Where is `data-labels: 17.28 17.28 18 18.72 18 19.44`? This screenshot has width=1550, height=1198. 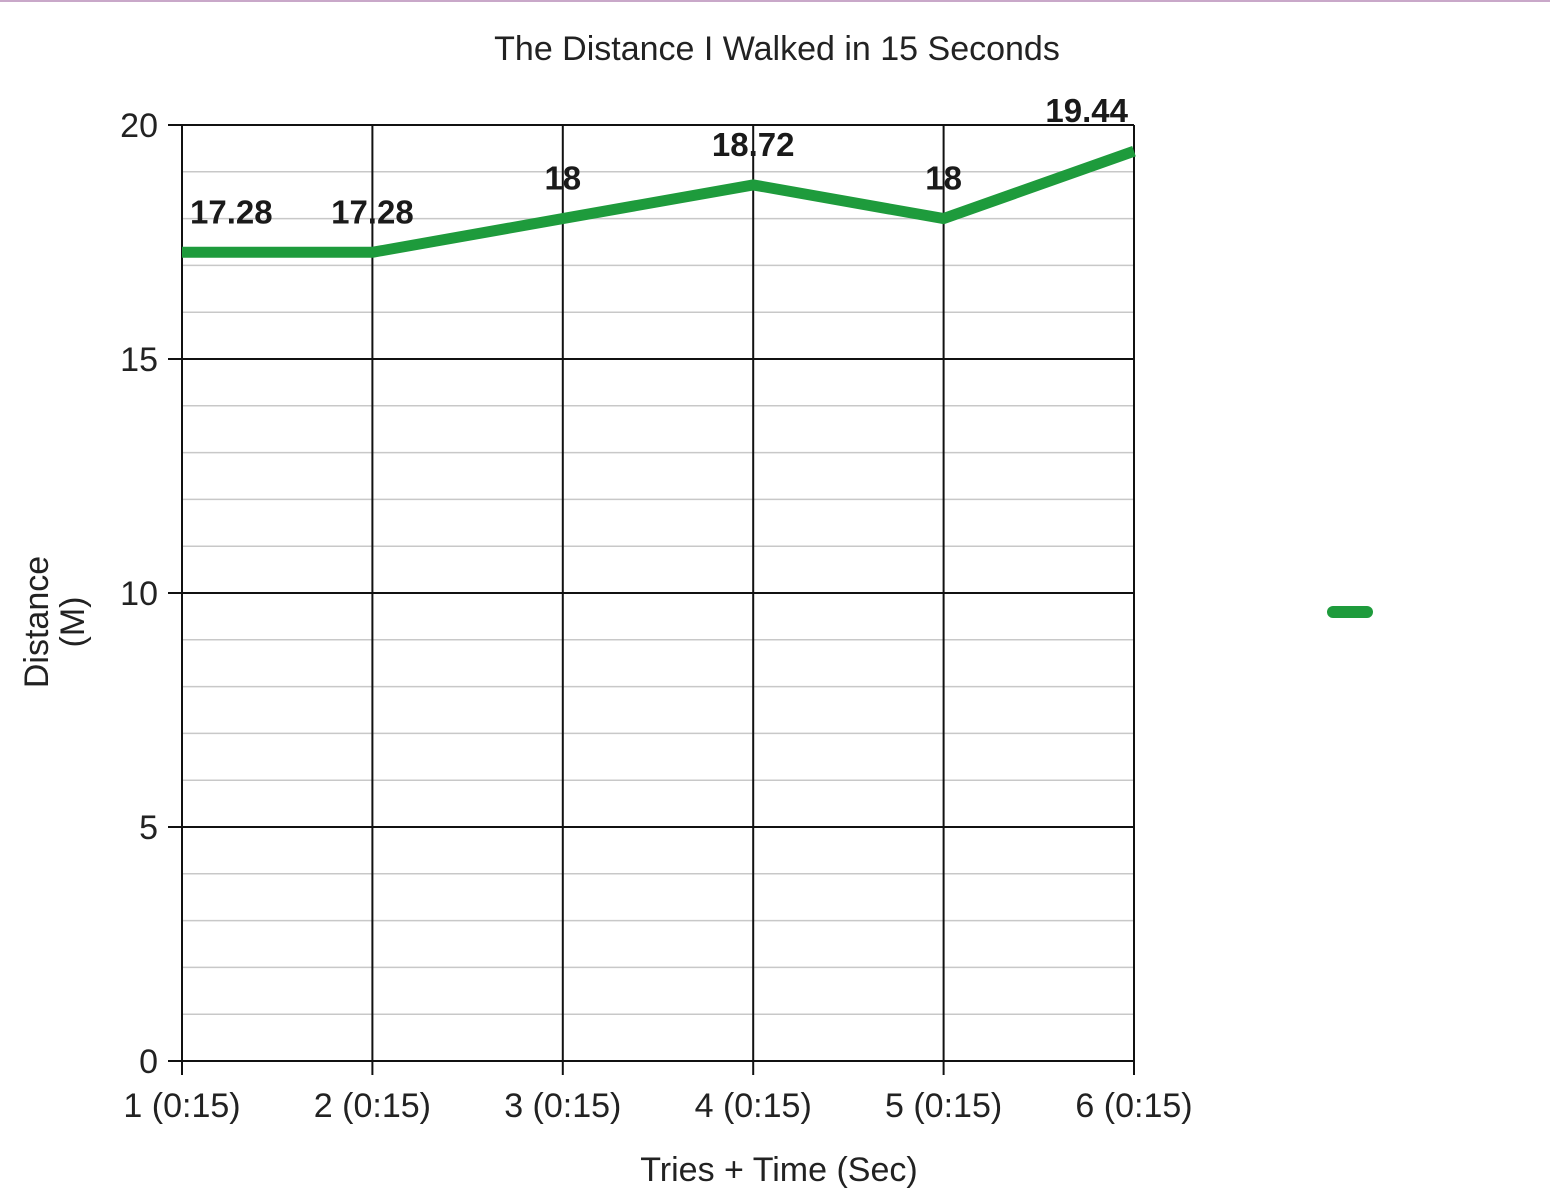 data-labels: 17.28 17.28 18 18.72 18 19.44 is located at coordinates (659, 161).